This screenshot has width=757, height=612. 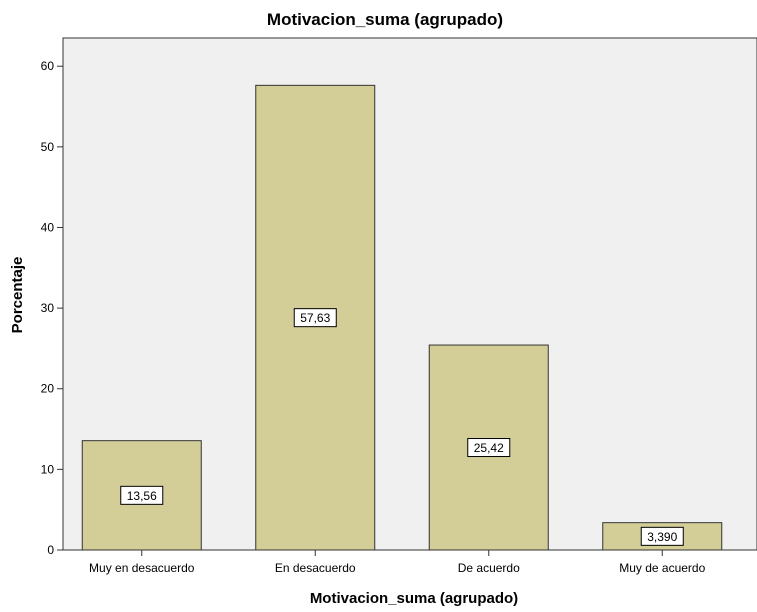 I want to click on y-tick-label: 20, so click(x=48, y=389).